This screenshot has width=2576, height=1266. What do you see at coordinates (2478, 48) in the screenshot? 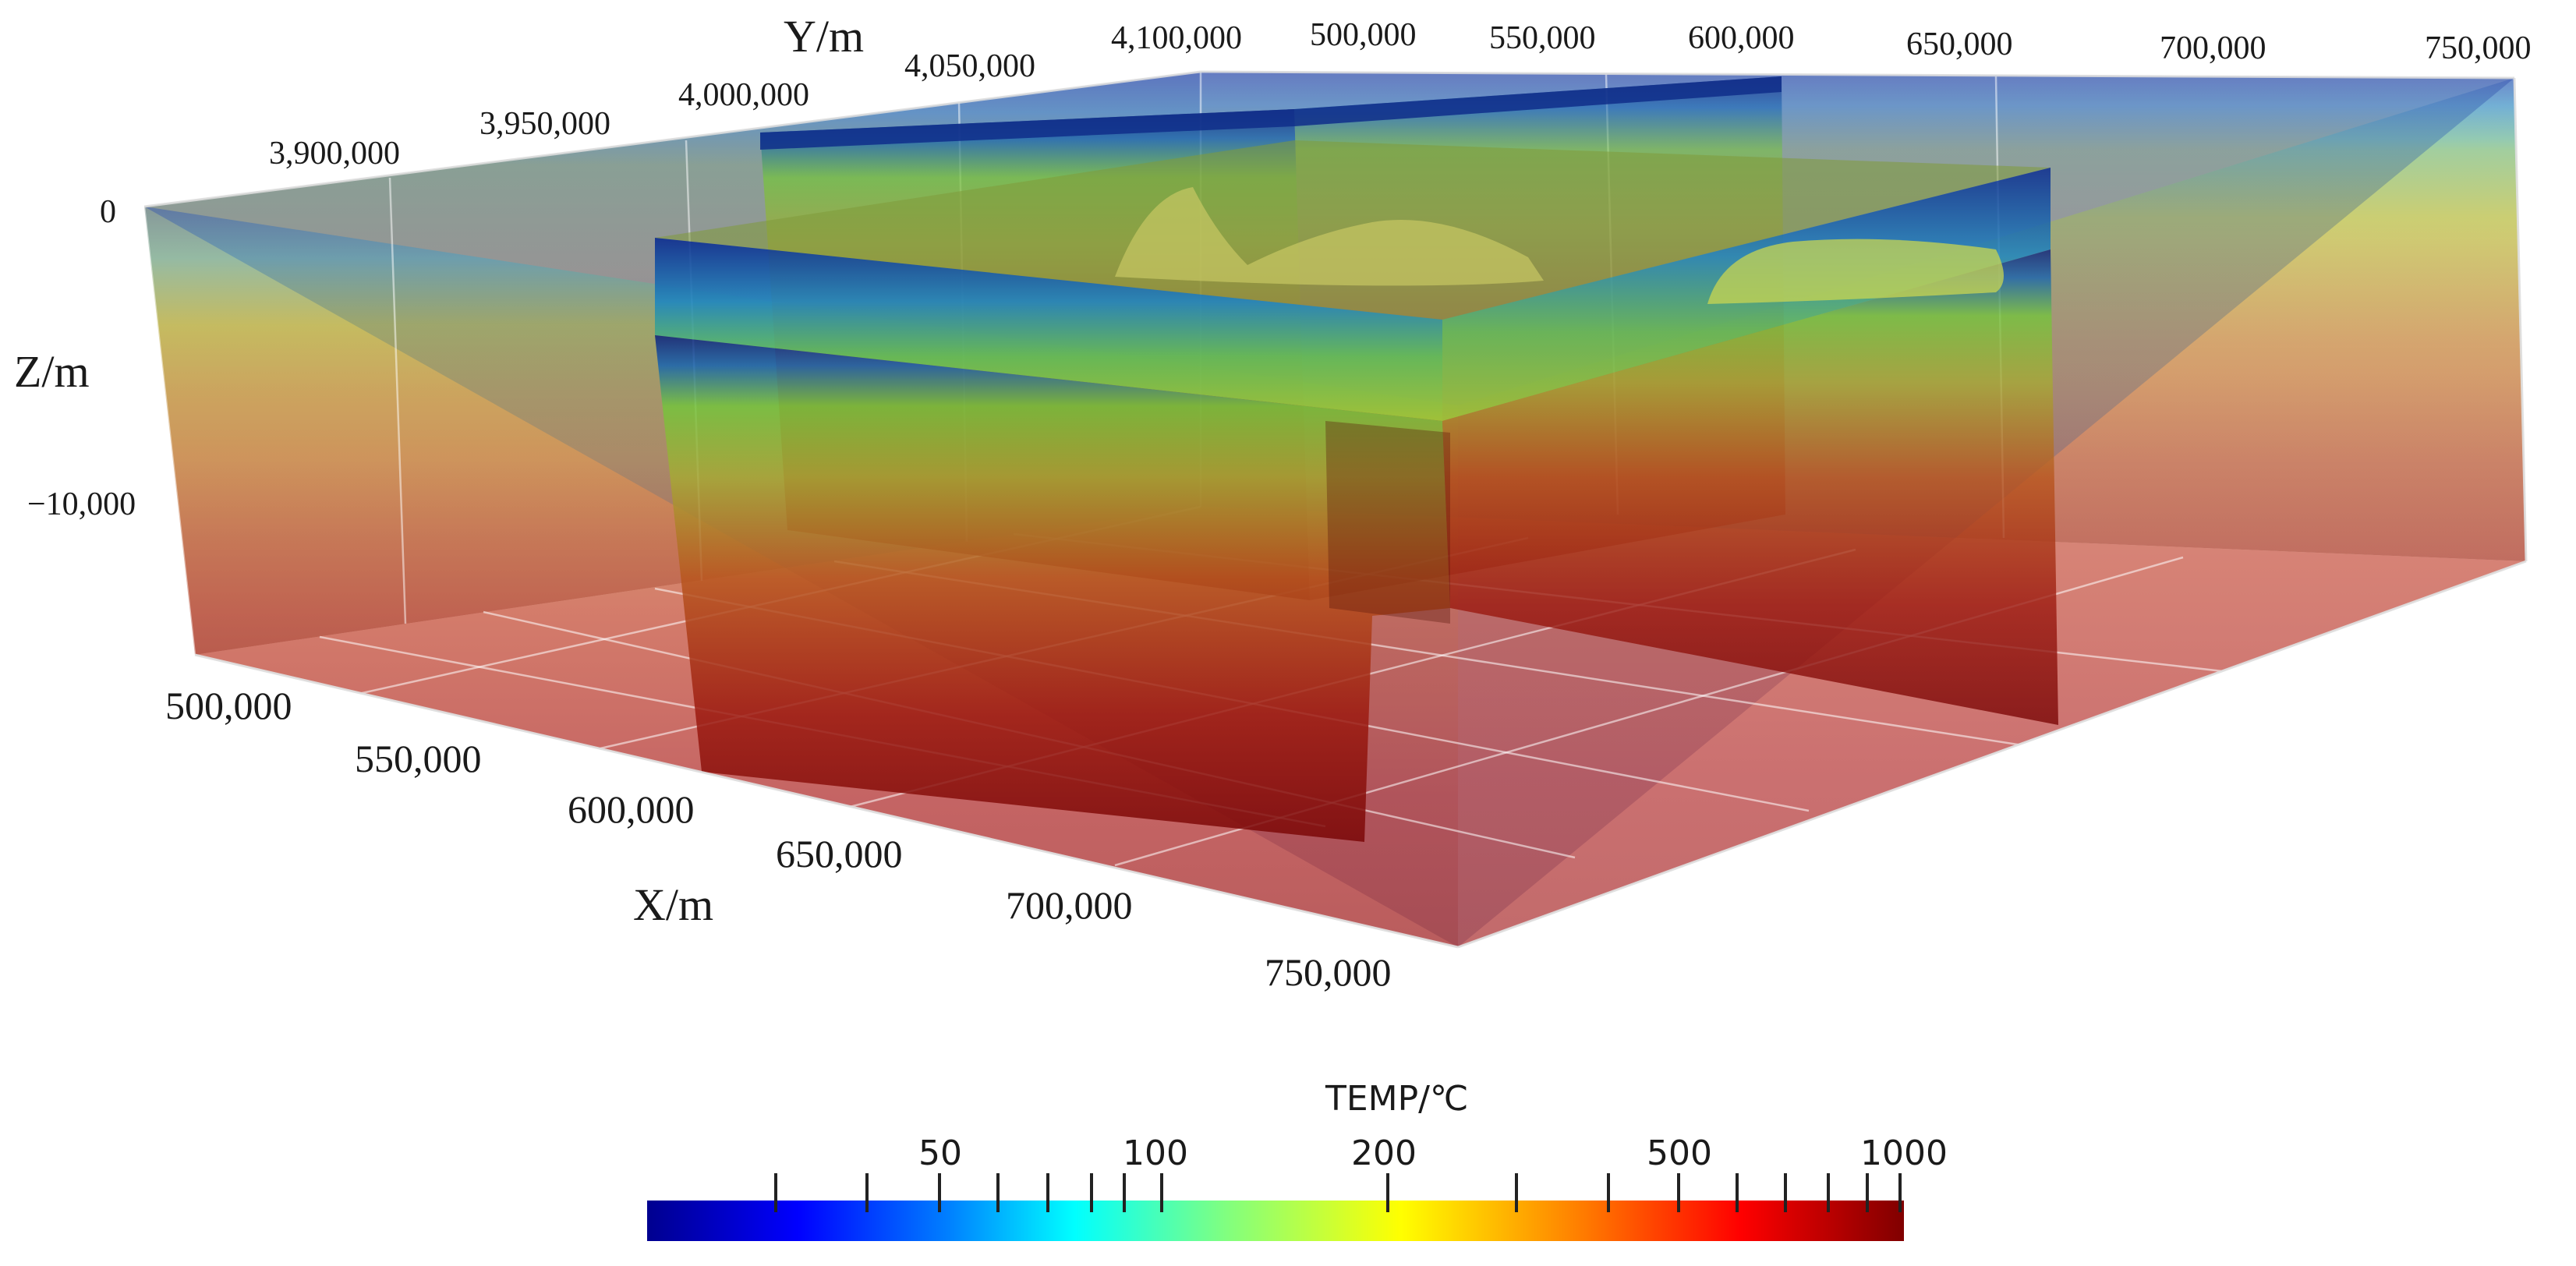
I see `x-back-tick-750000: 750,000` at bounding box center [2478, 48].